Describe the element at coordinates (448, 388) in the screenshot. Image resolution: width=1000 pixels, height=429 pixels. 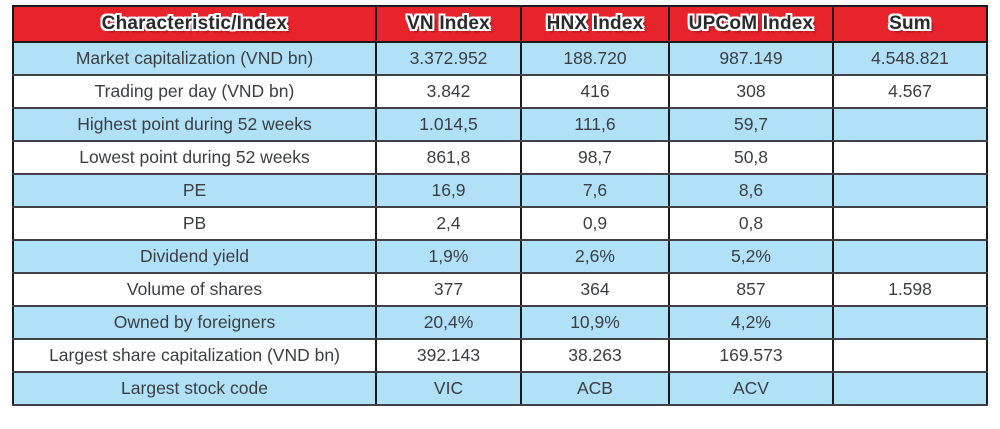
I see `data-cell: VIC` at that location.